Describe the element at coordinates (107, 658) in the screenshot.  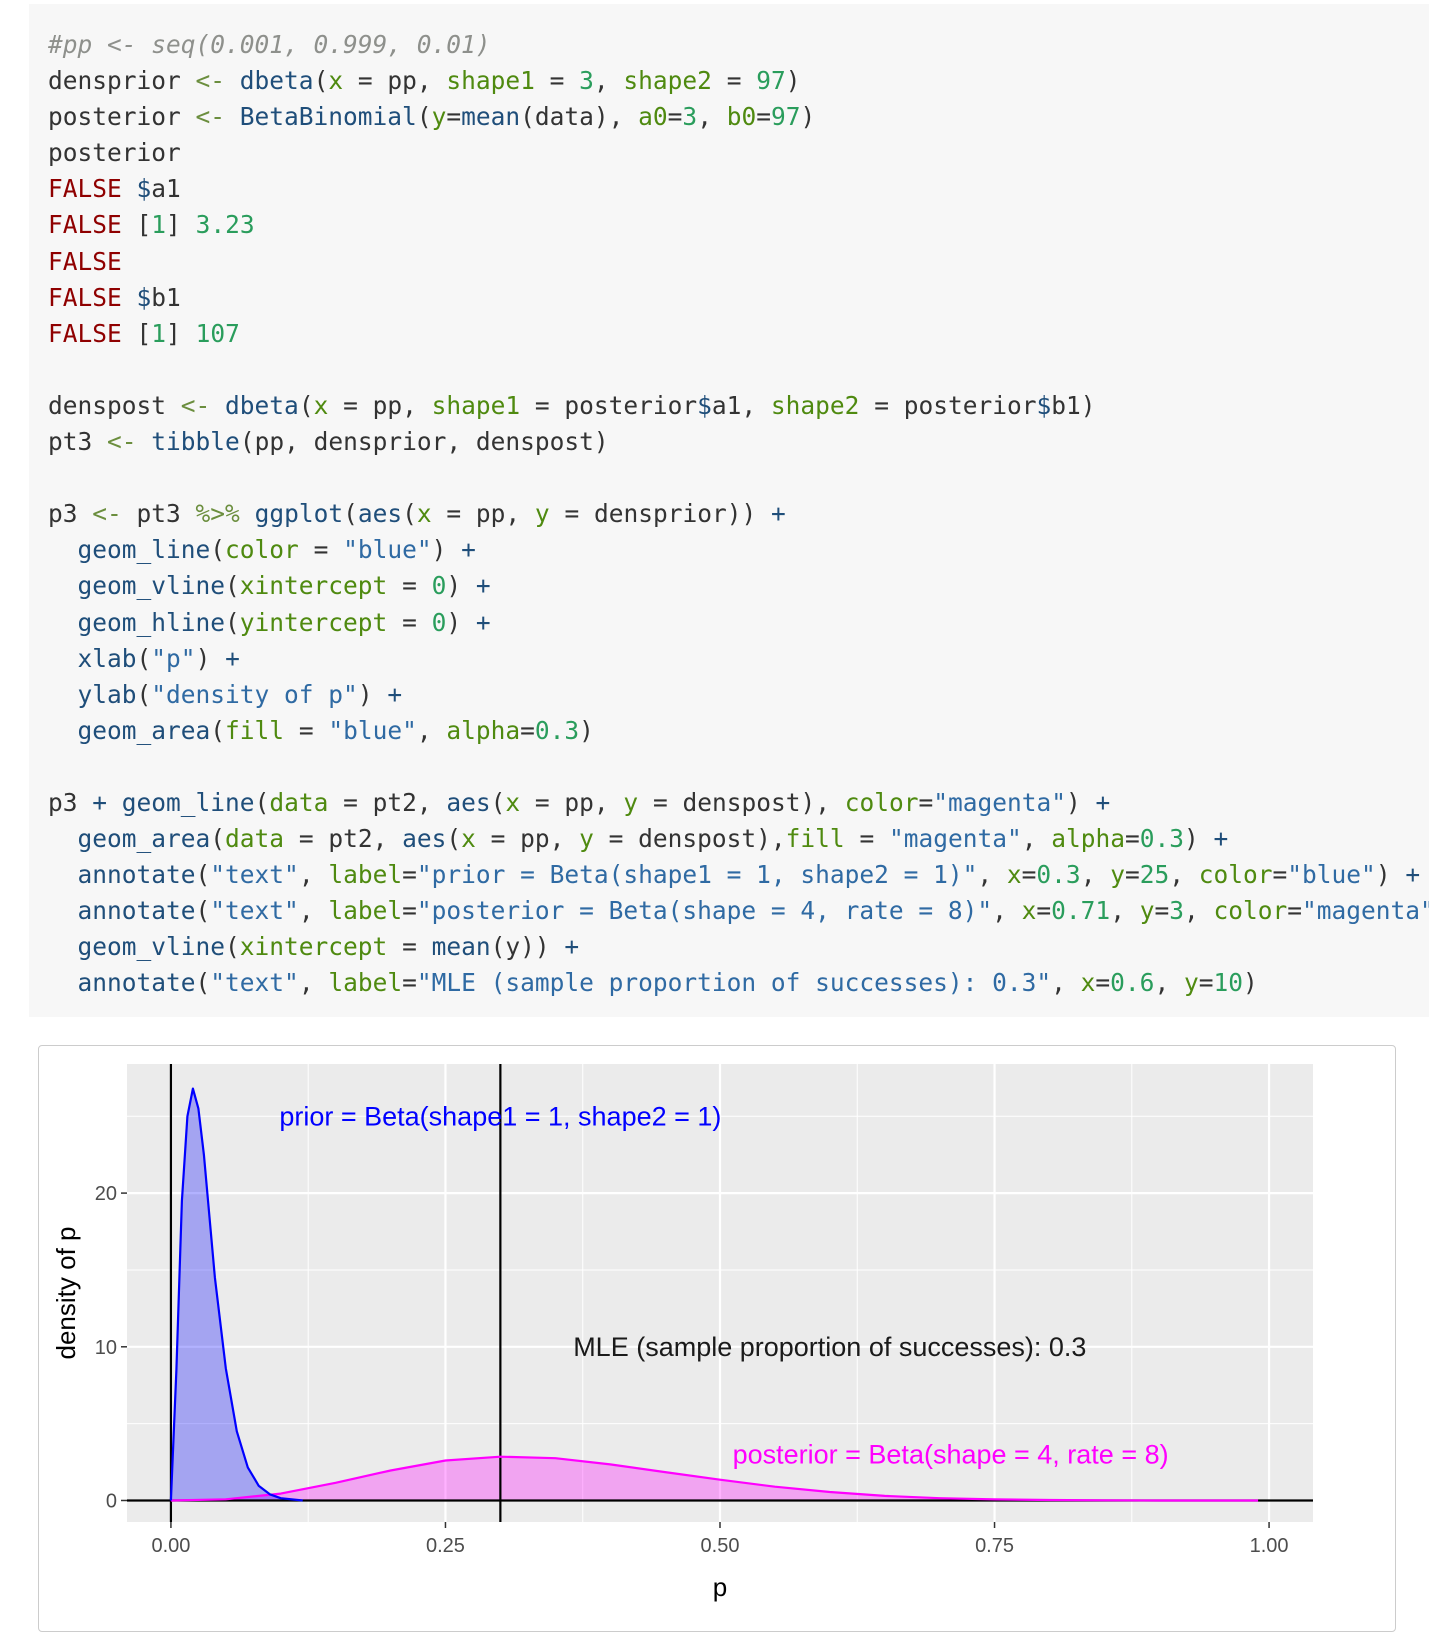
I see `code-token: xlab` at that location.